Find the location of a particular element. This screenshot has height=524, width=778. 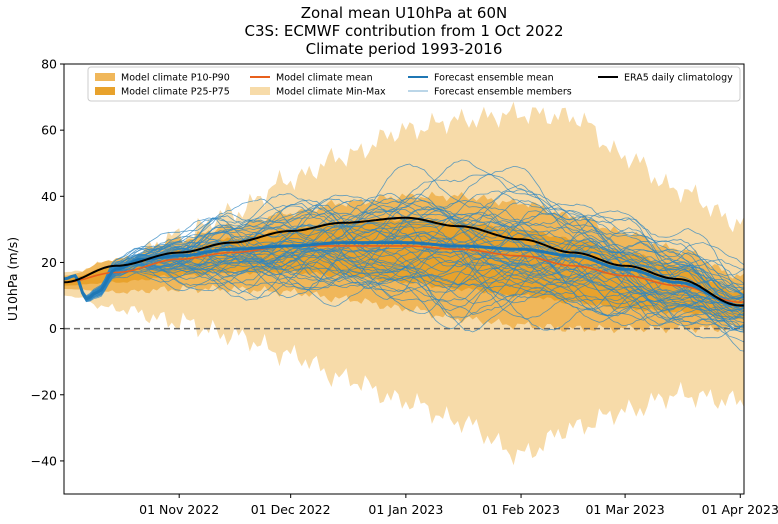

legend-item: Forecast ensemble members is located at coordinates (490, 92).